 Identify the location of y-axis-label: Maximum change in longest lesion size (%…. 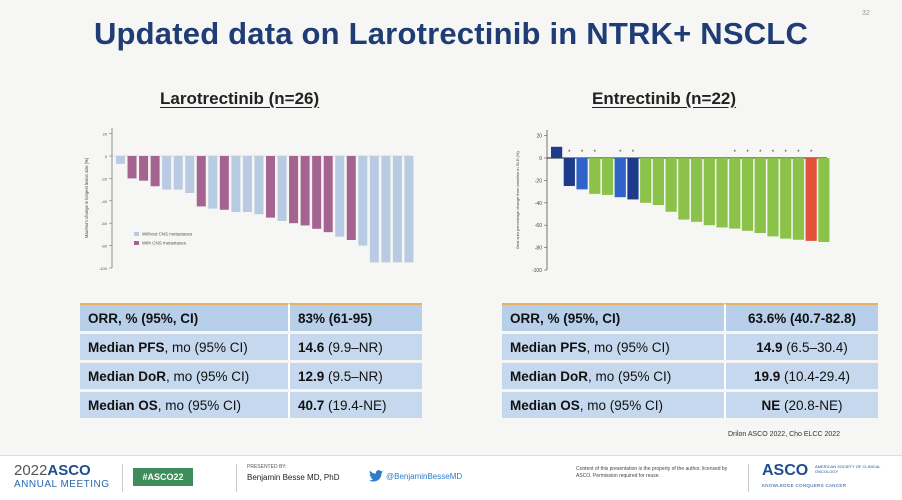
(86, 197).